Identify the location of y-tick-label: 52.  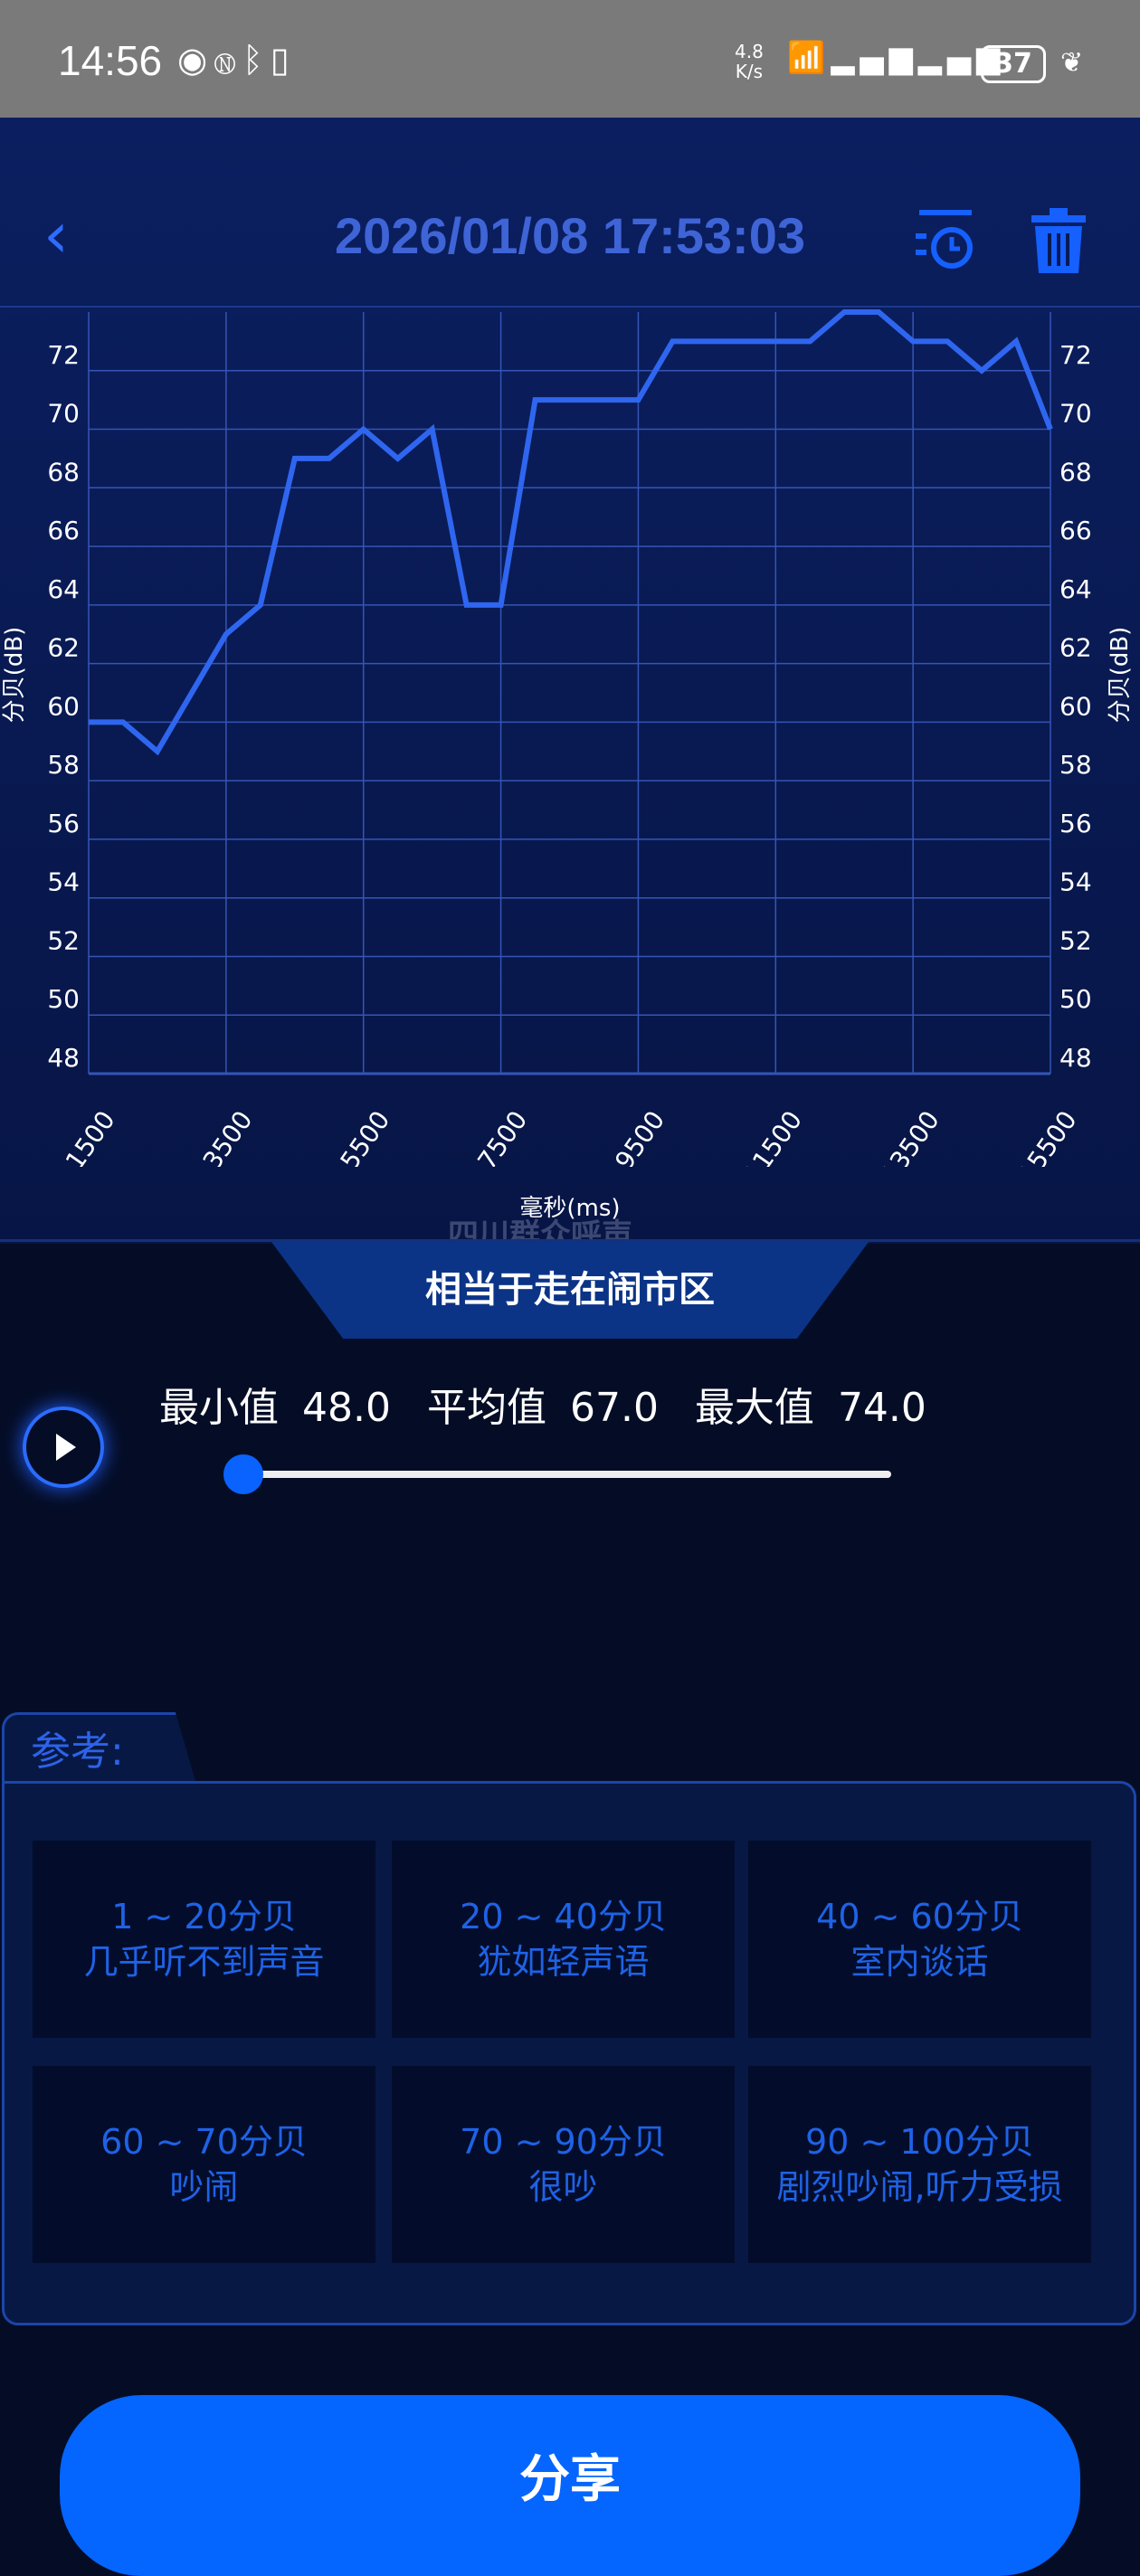
(64, 940).